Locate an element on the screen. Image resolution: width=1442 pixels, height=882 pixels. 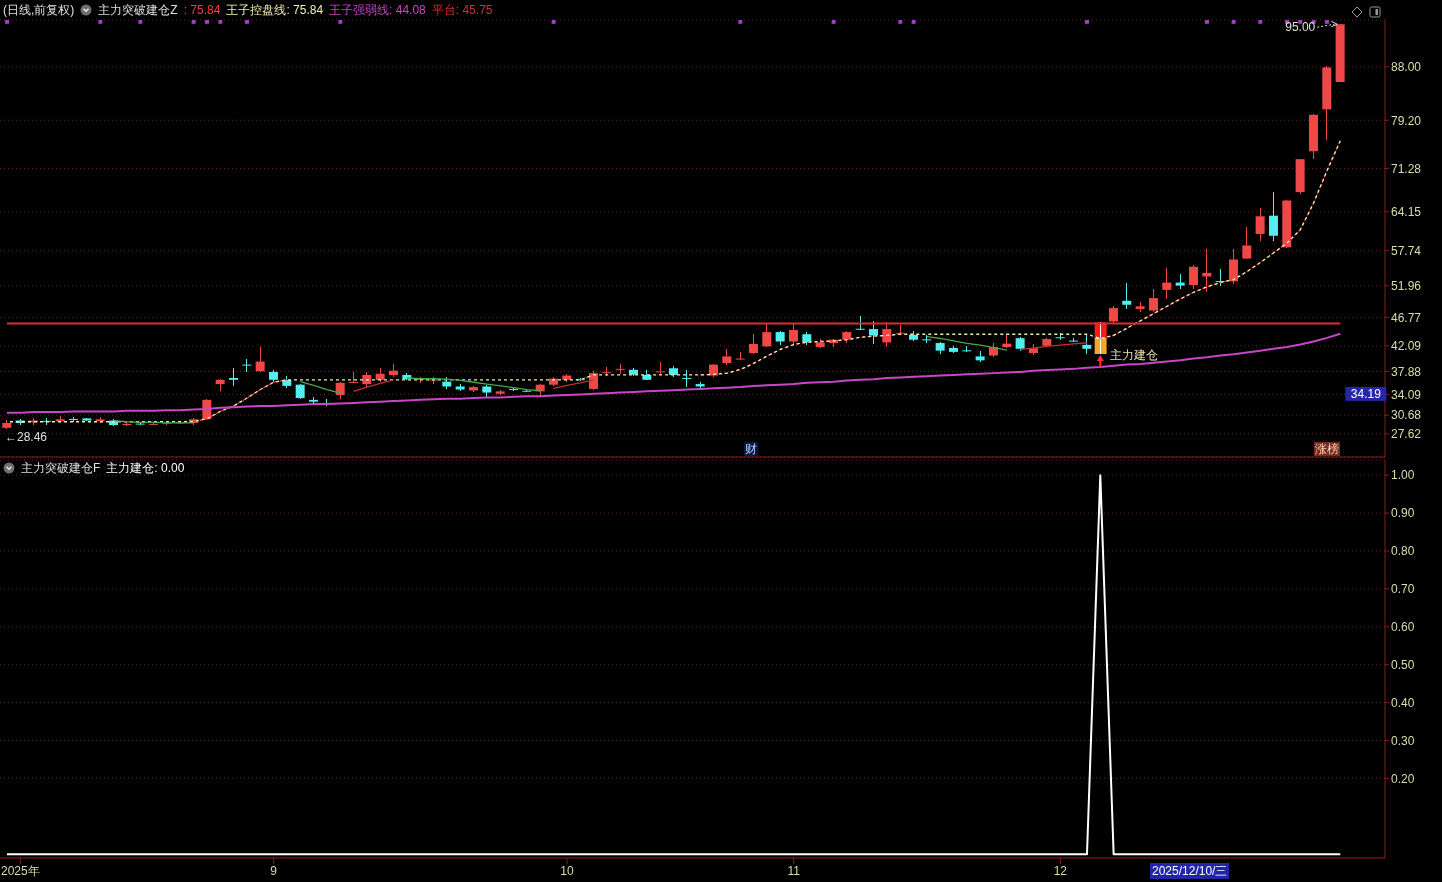
y-tick-label: 0.50 is located at coordinates (1403, 664).